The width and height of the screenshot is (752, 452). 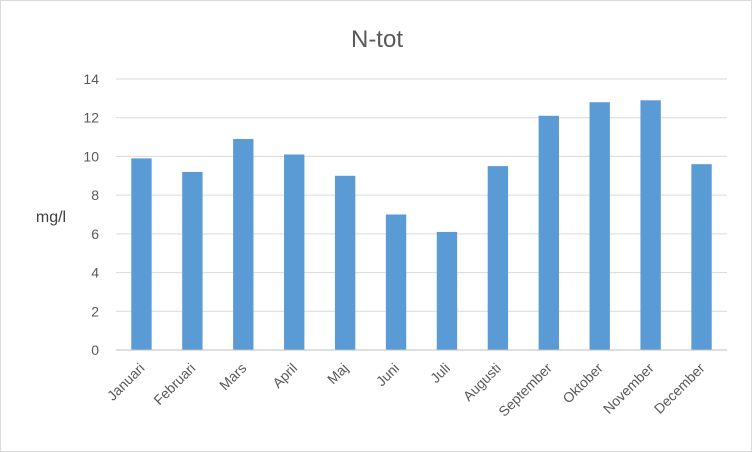 I want to click on y-axis-label: mg/l, so click(x=51, y=217).